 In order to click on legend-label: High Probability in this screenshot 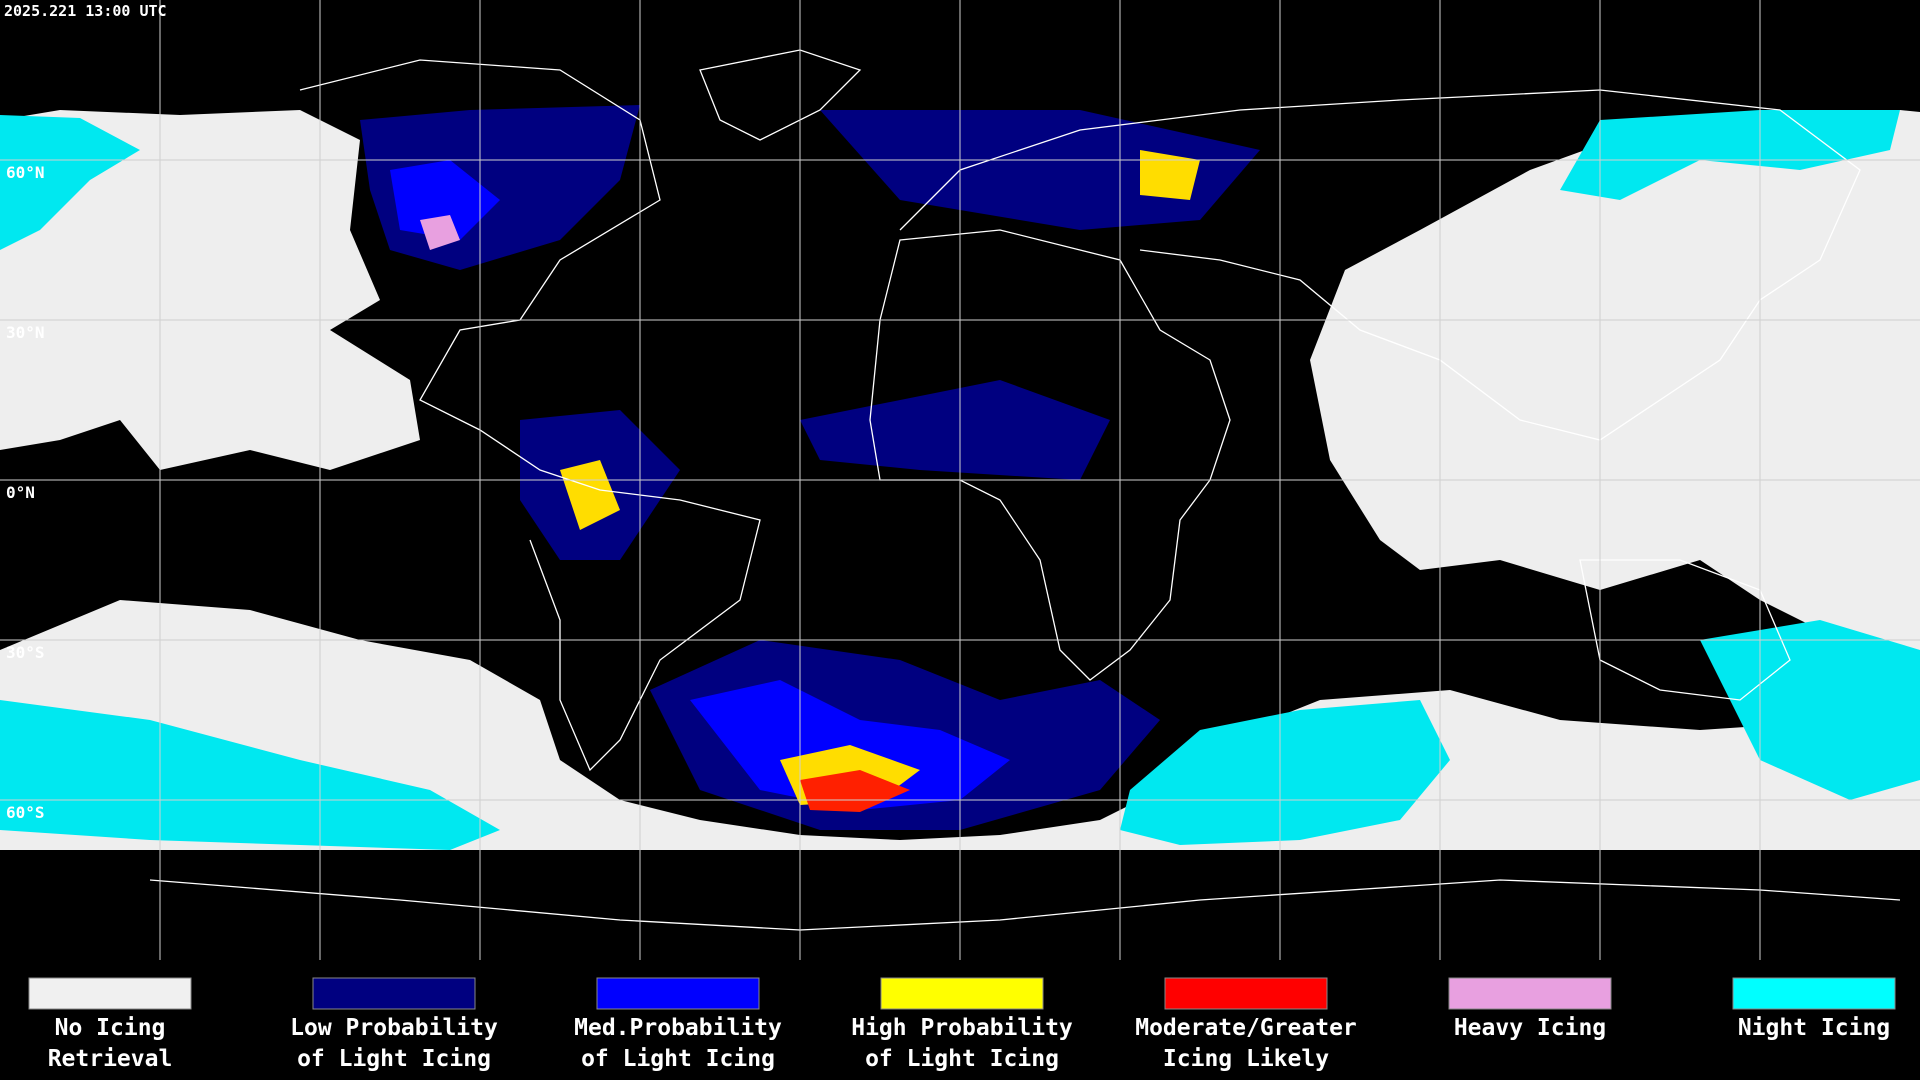, I will do `click(962, 1028)`.